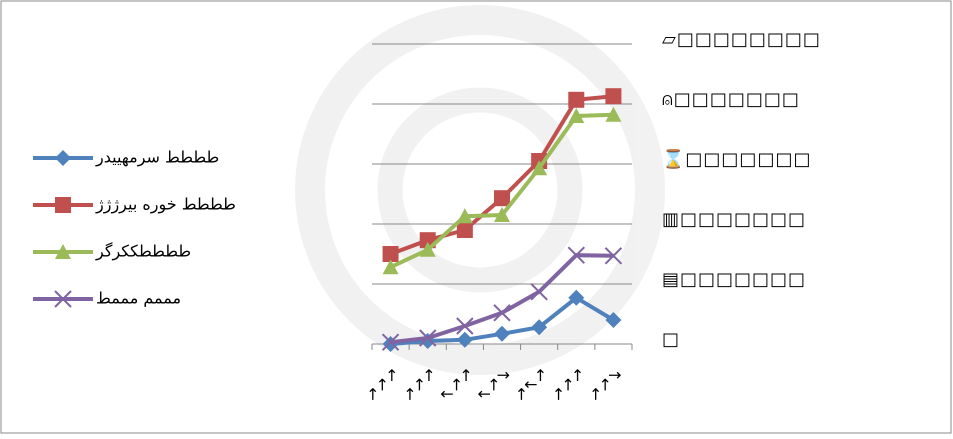  Describe the element at coordinates (731, 99) in the screenshot. I see `y-tick-label: ⍝□□□□□□□` at that location.